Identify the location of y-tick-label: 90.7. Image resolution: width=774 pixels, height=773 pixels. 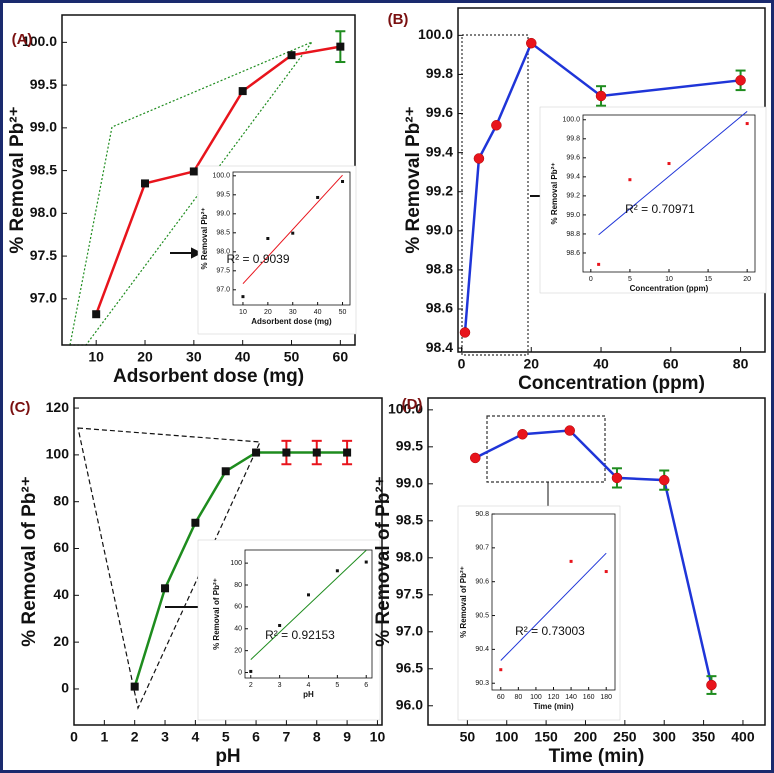
(482, 548).